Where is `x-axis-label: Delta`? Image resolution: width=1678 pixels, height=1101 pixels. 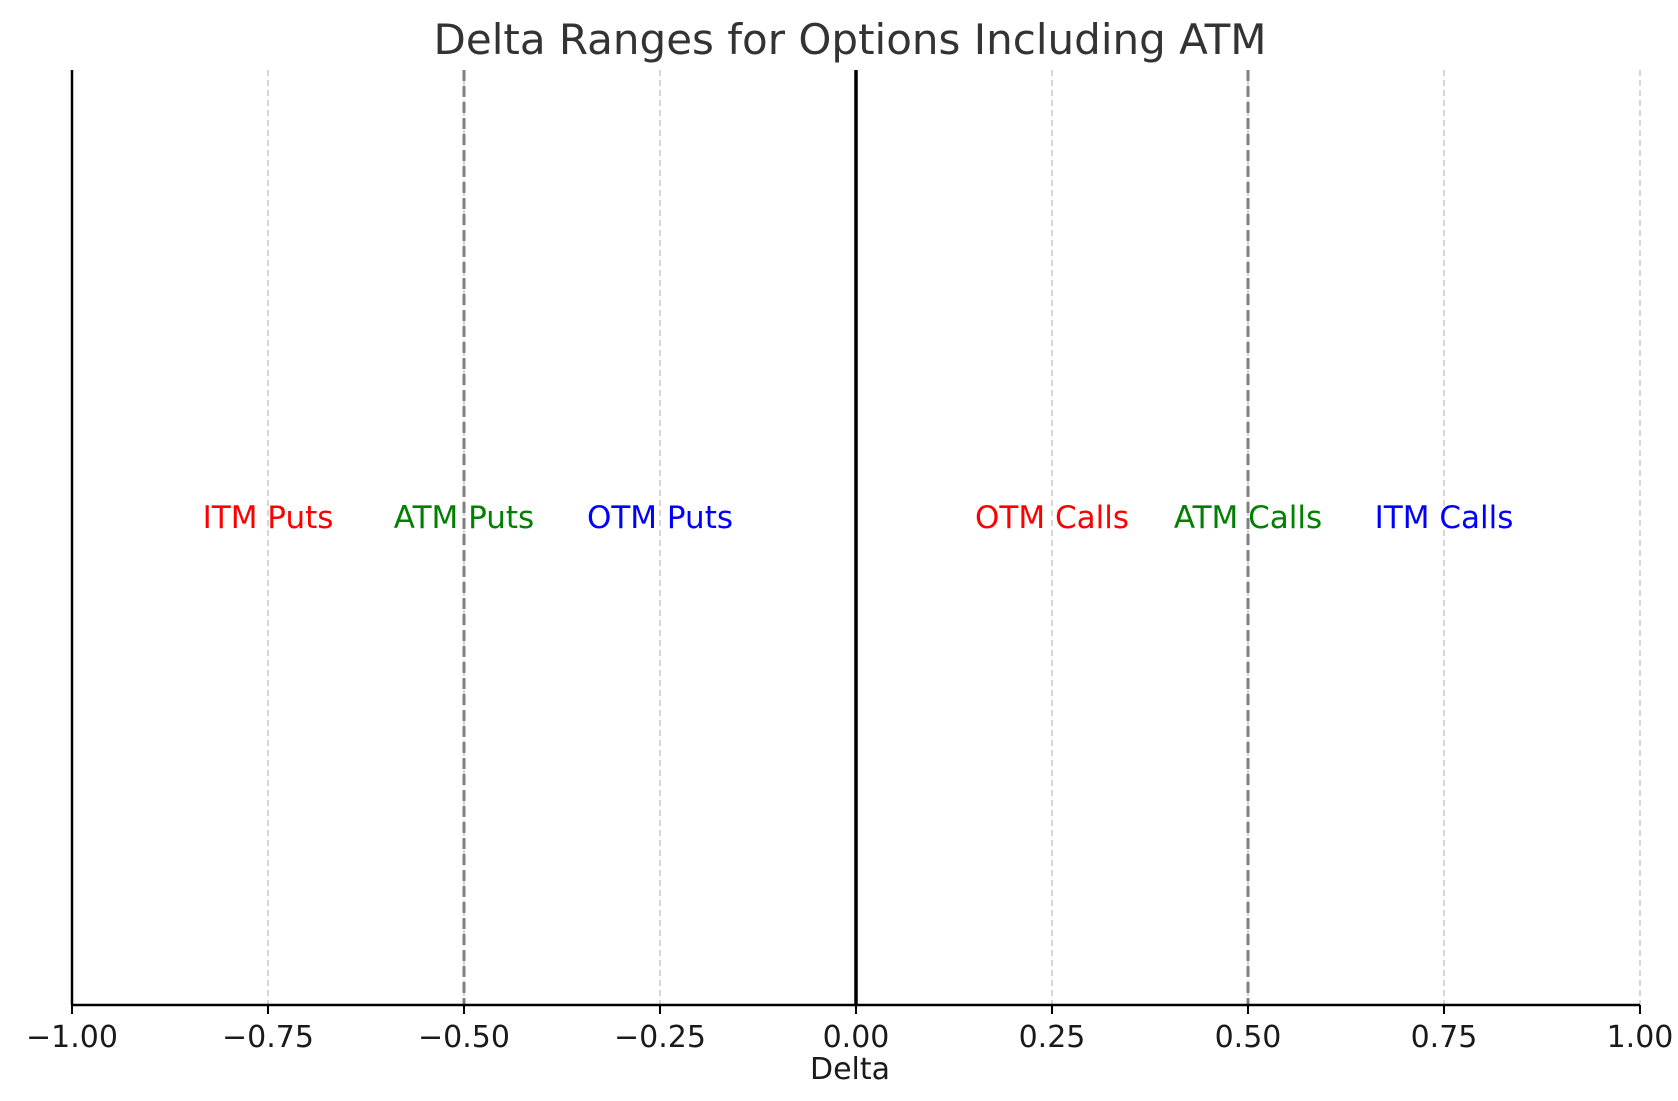 x-axis-label: Delta is located at coordinates (850, 1069).